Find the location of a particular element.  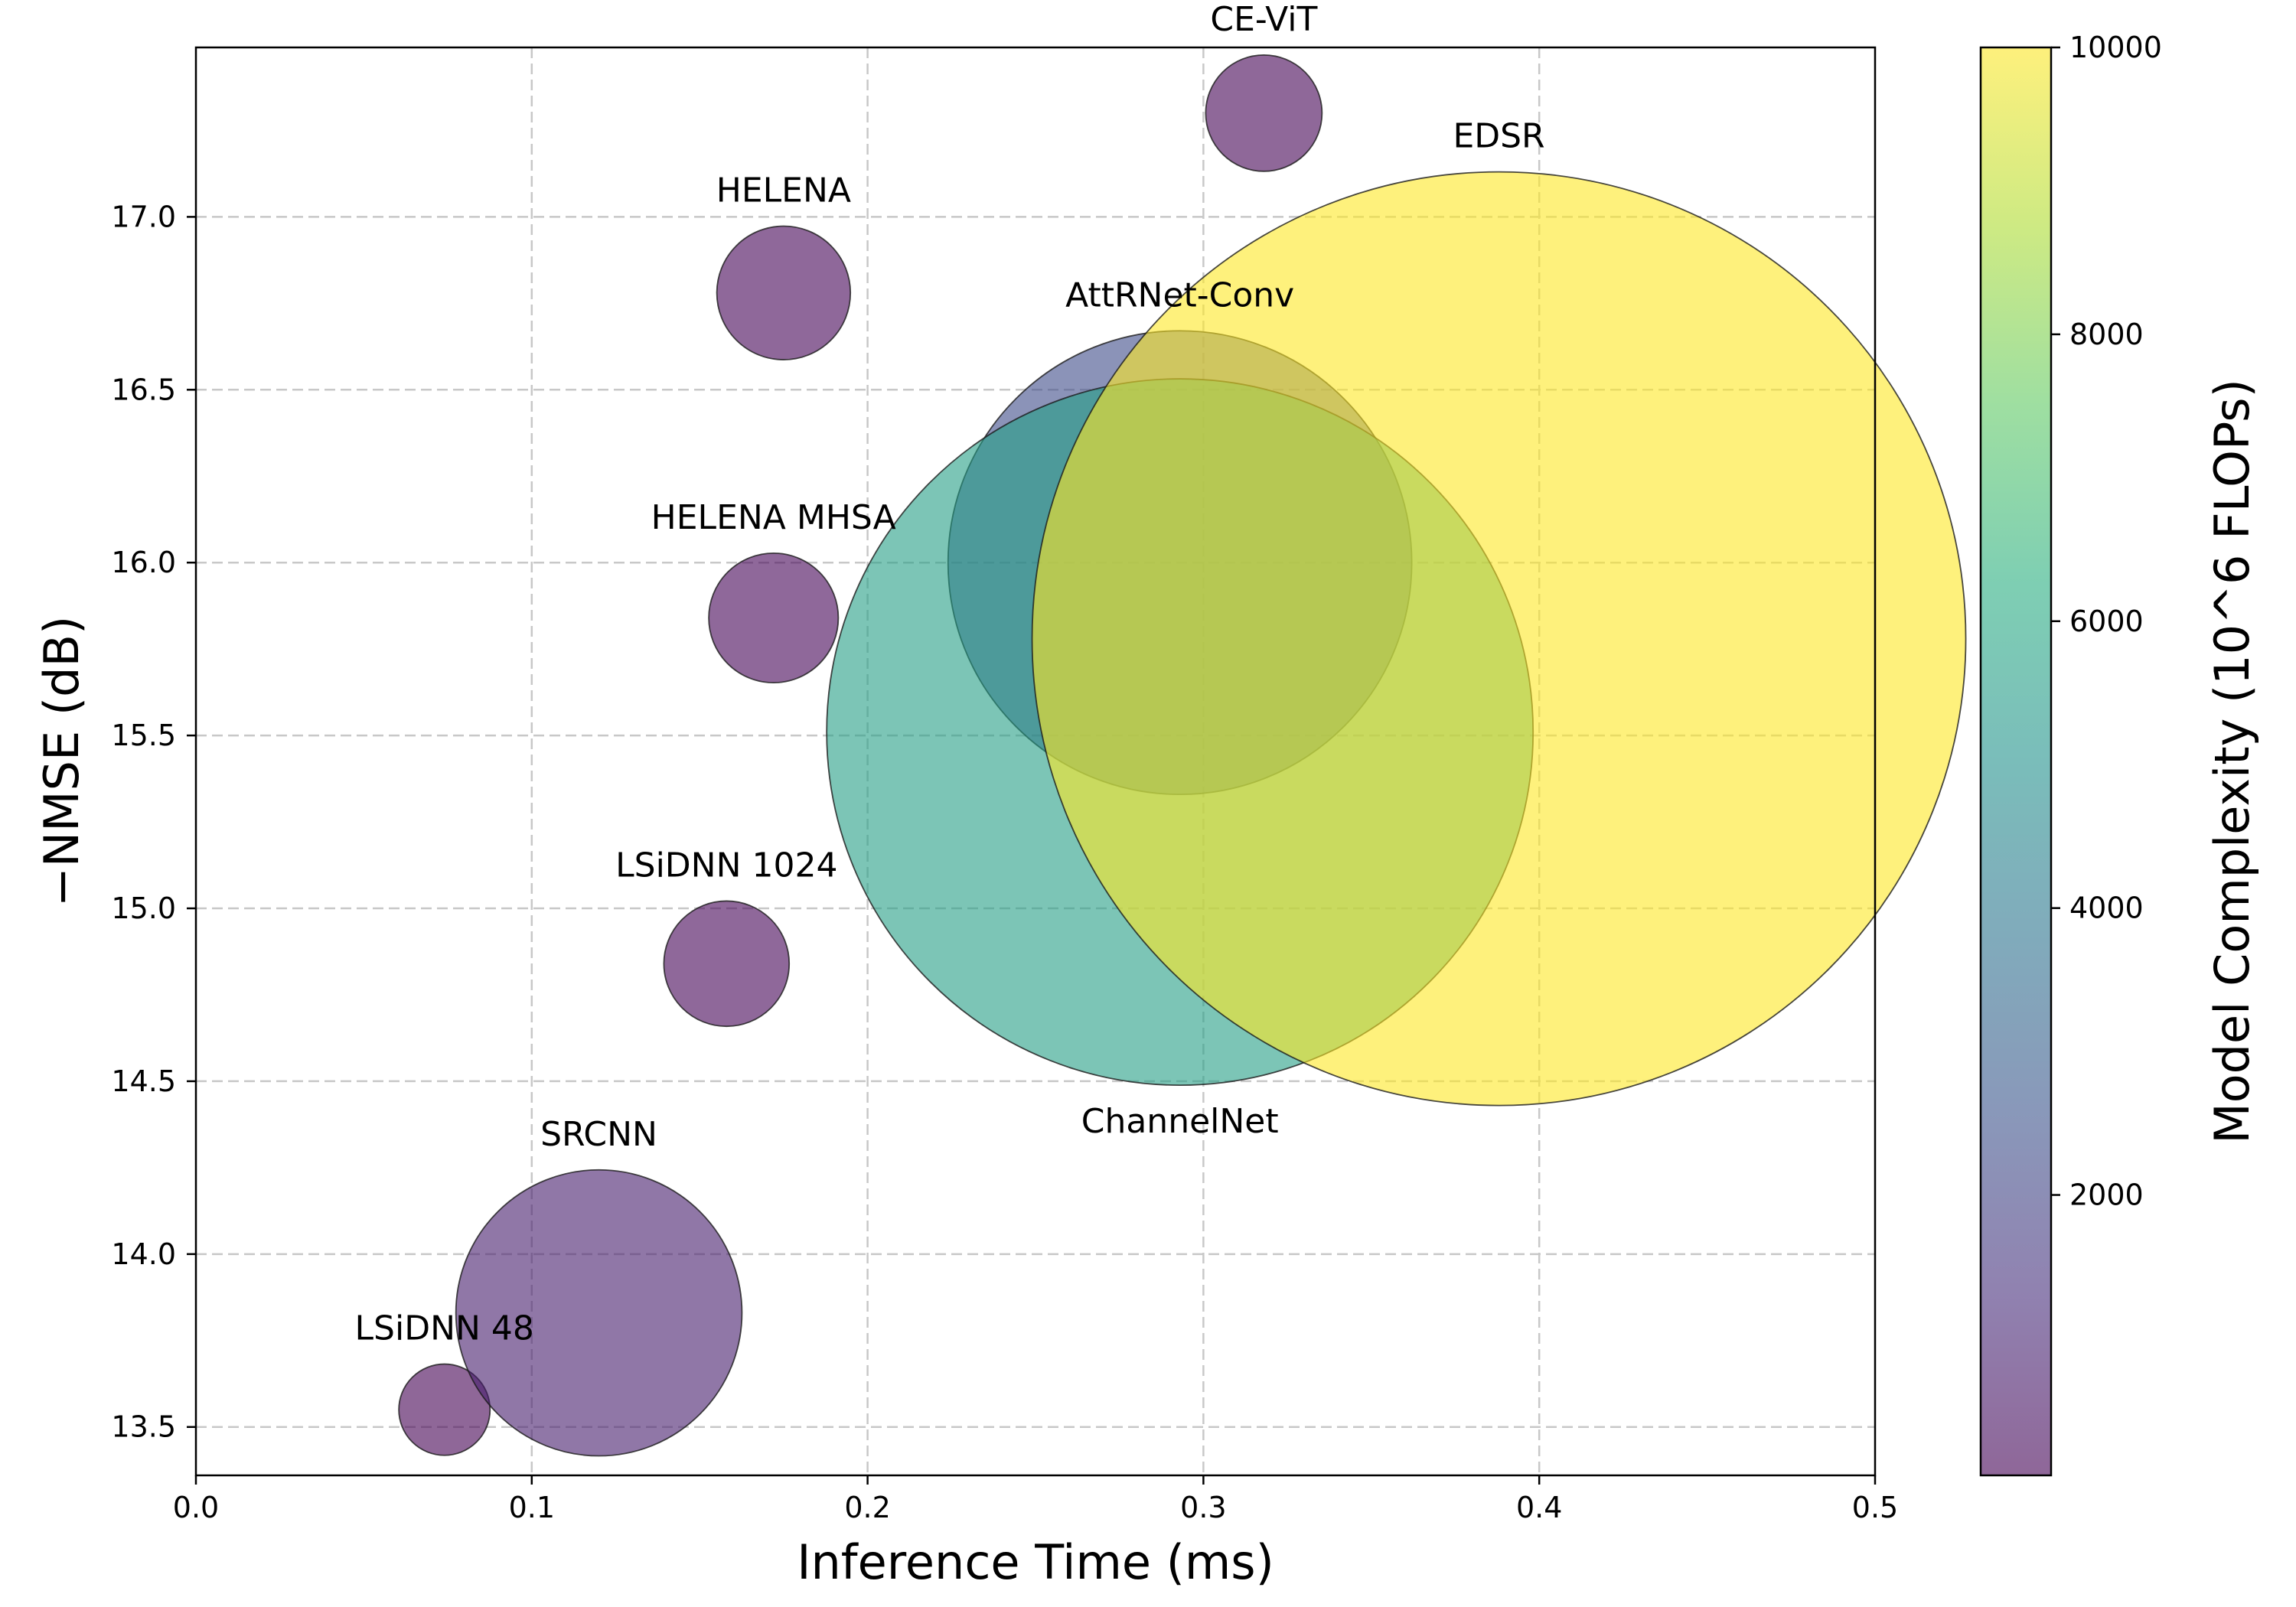

data-point-label: EDSR is located at coordinates (1498, 136).